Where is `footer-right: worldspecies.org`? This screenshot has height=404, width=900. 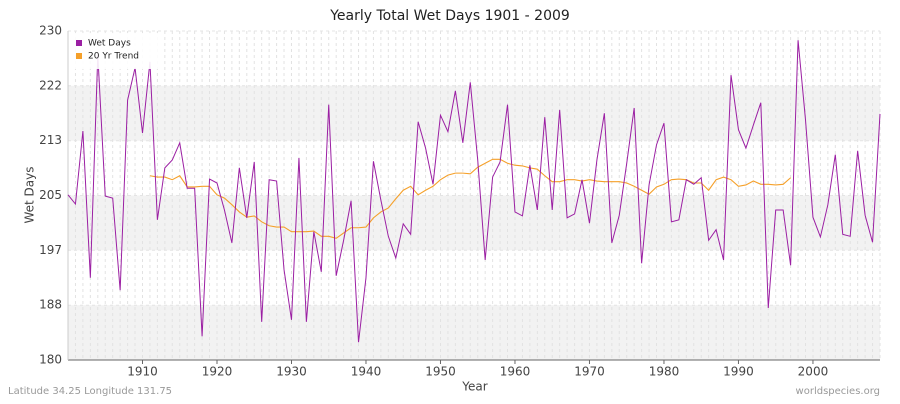
footer-right: worldspecies.org is located at coordinates (838, 391).